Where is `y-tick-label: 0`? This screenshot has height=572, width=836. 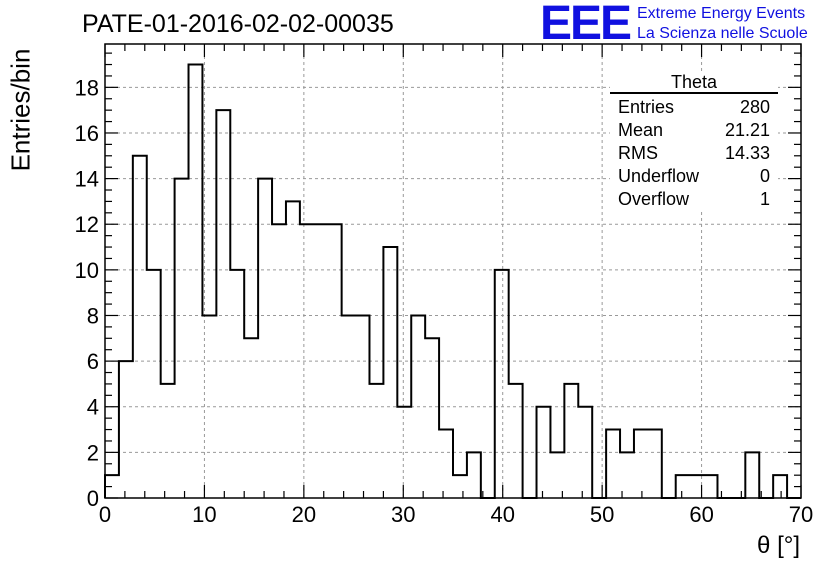
y-tick-label: 0 is located at coordinates (93, 498).